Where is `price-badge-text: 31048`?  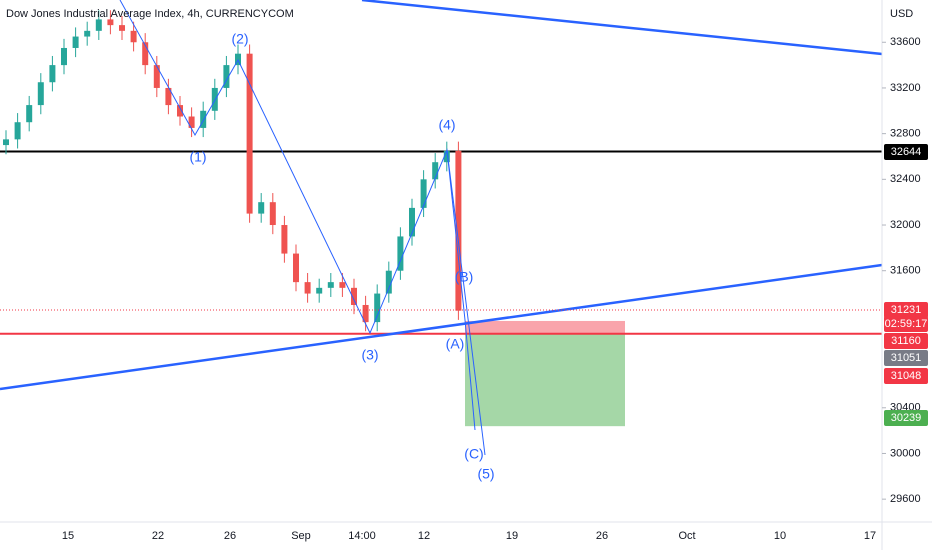
price-badge-text: 31048 is located at coordinates (906, 376).